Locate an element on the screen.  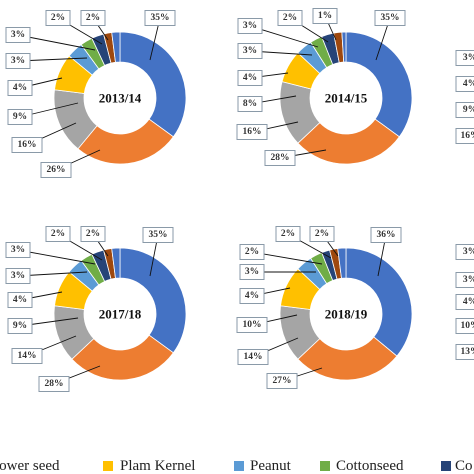
legend-swatch is located at coordinates (239, 466).